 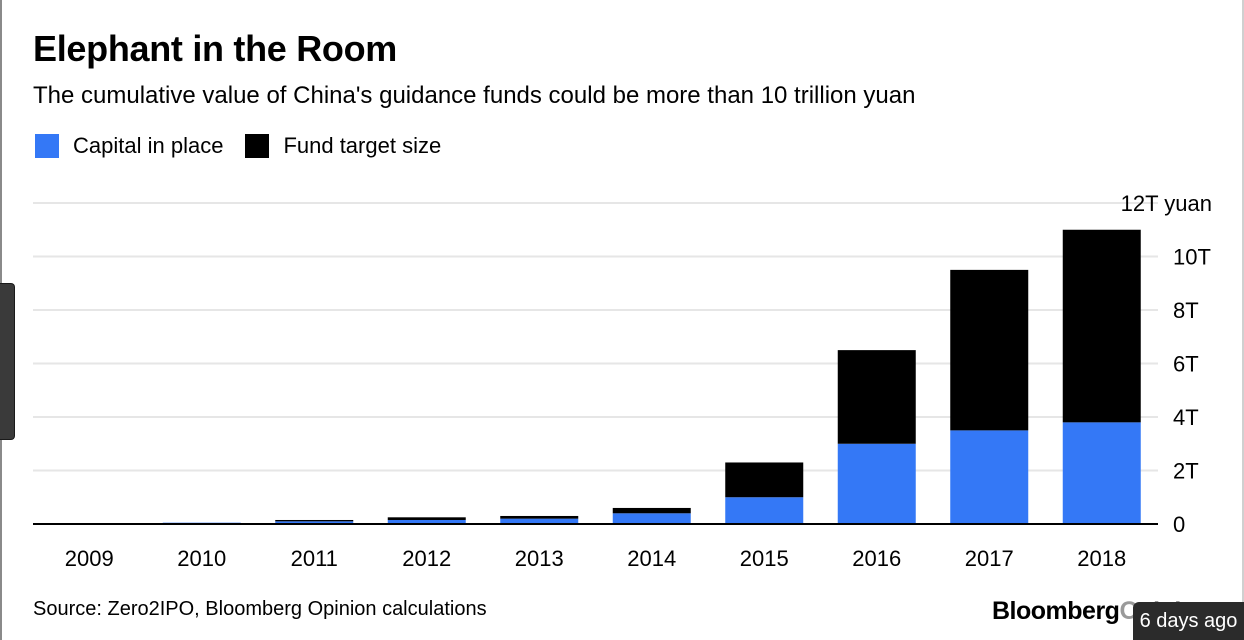 I want to click on legend-item-capital: Capital in place, so click(x=129, y=146).